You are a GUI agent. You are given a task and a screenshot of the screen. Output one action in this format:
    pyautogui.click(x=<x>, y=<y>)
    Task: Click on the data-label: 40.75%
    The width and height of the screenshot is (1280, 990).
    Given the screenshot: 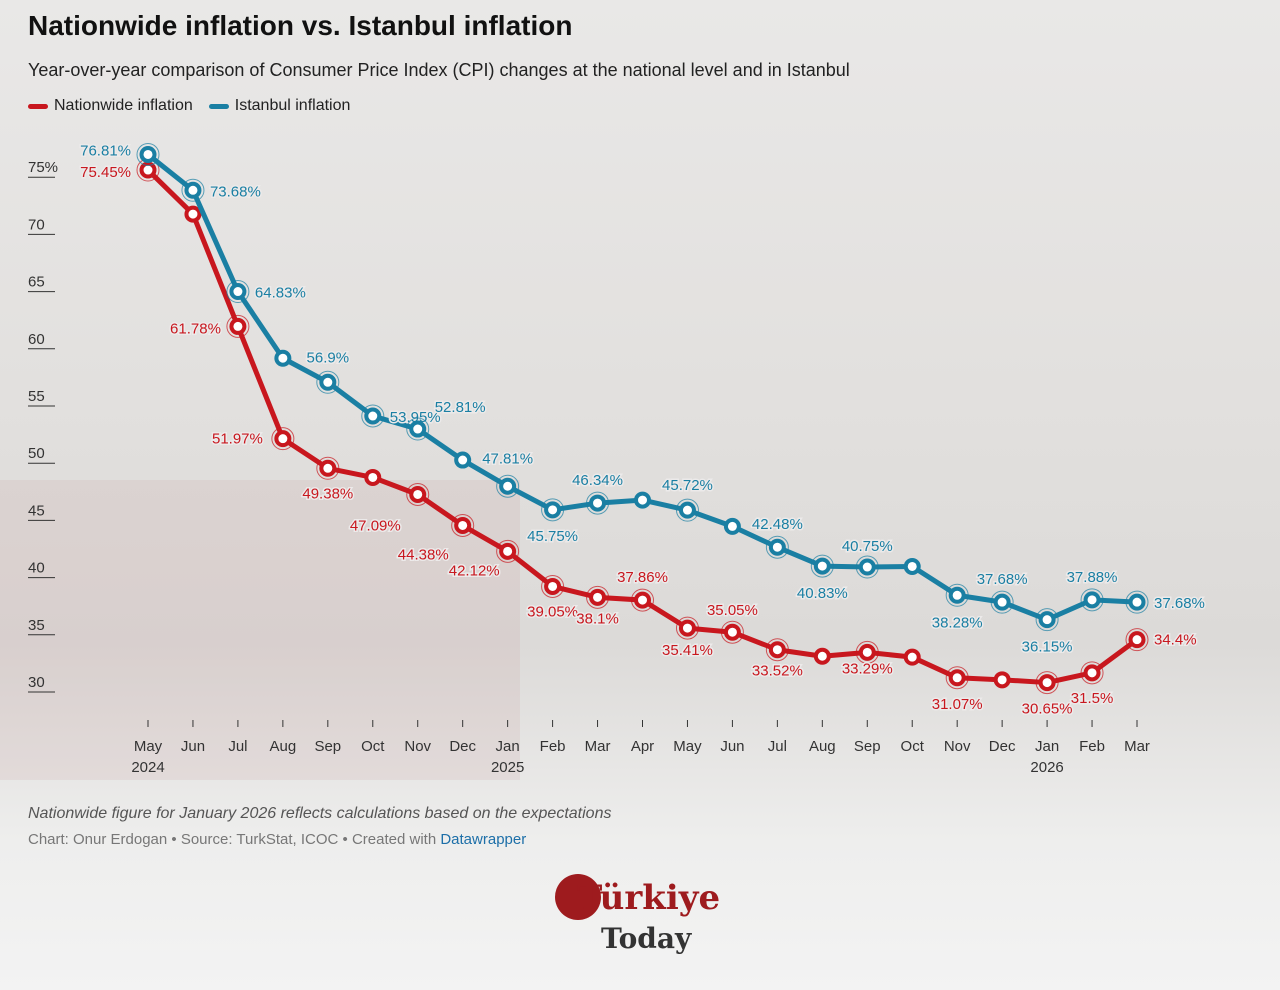 What is the action you would take?
    pyautogui.click(x=867, y=546)
    